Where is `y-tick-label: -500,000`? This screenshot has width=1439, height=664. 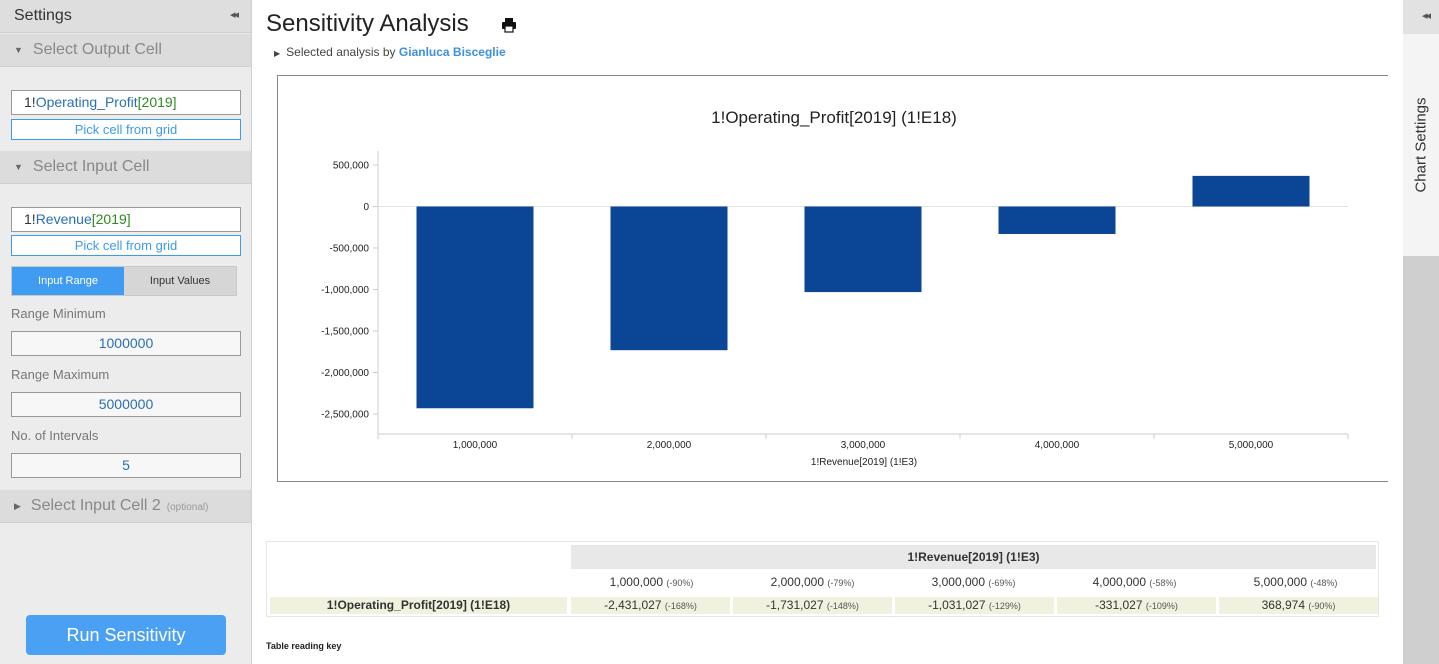
y-tick-label: -500,000 is located at coordinates (350, 249).